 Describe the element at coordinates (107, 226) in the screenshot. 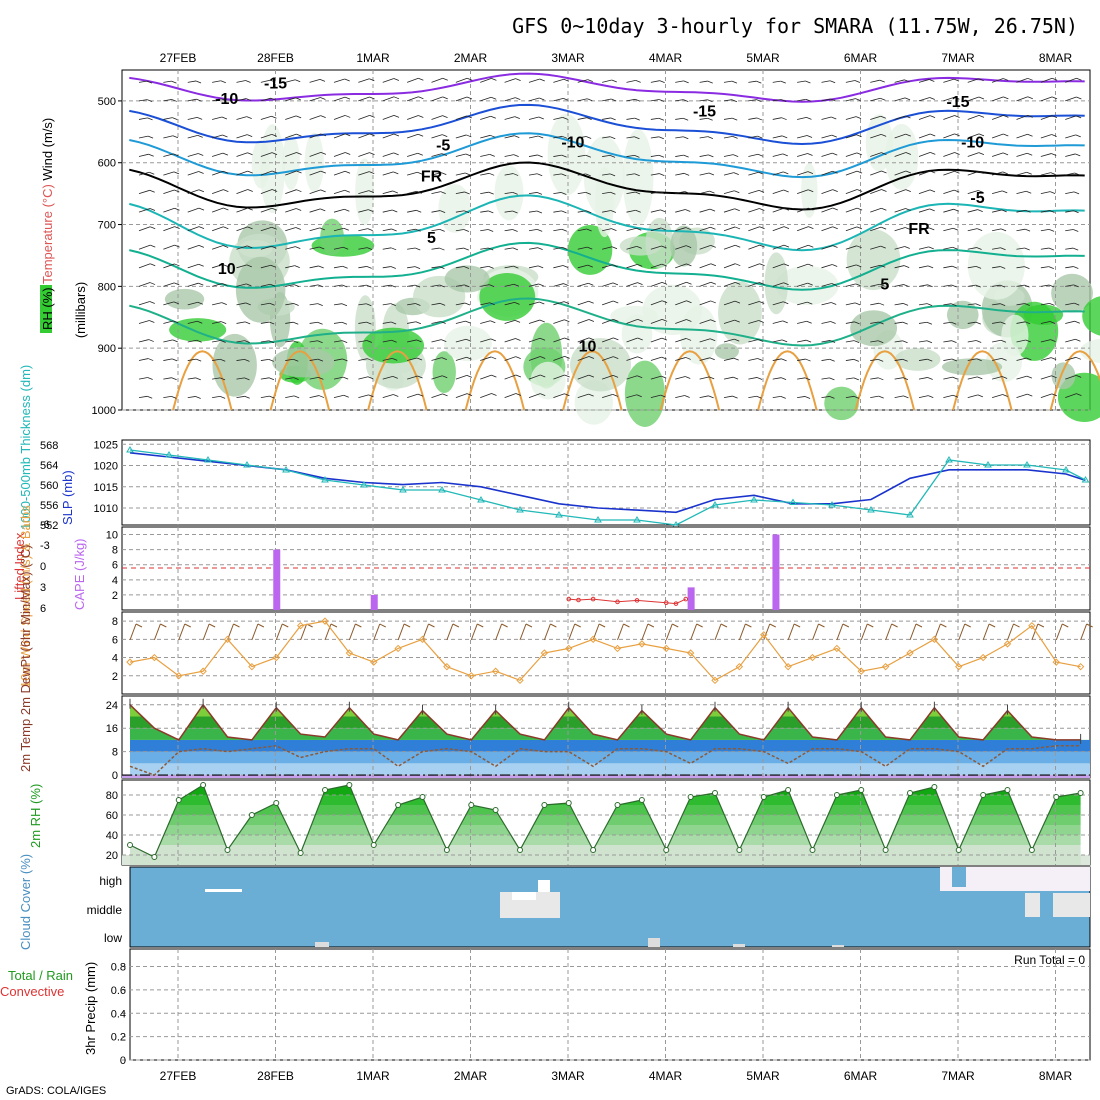

I see `pressure-tick-label: 700` at that location.